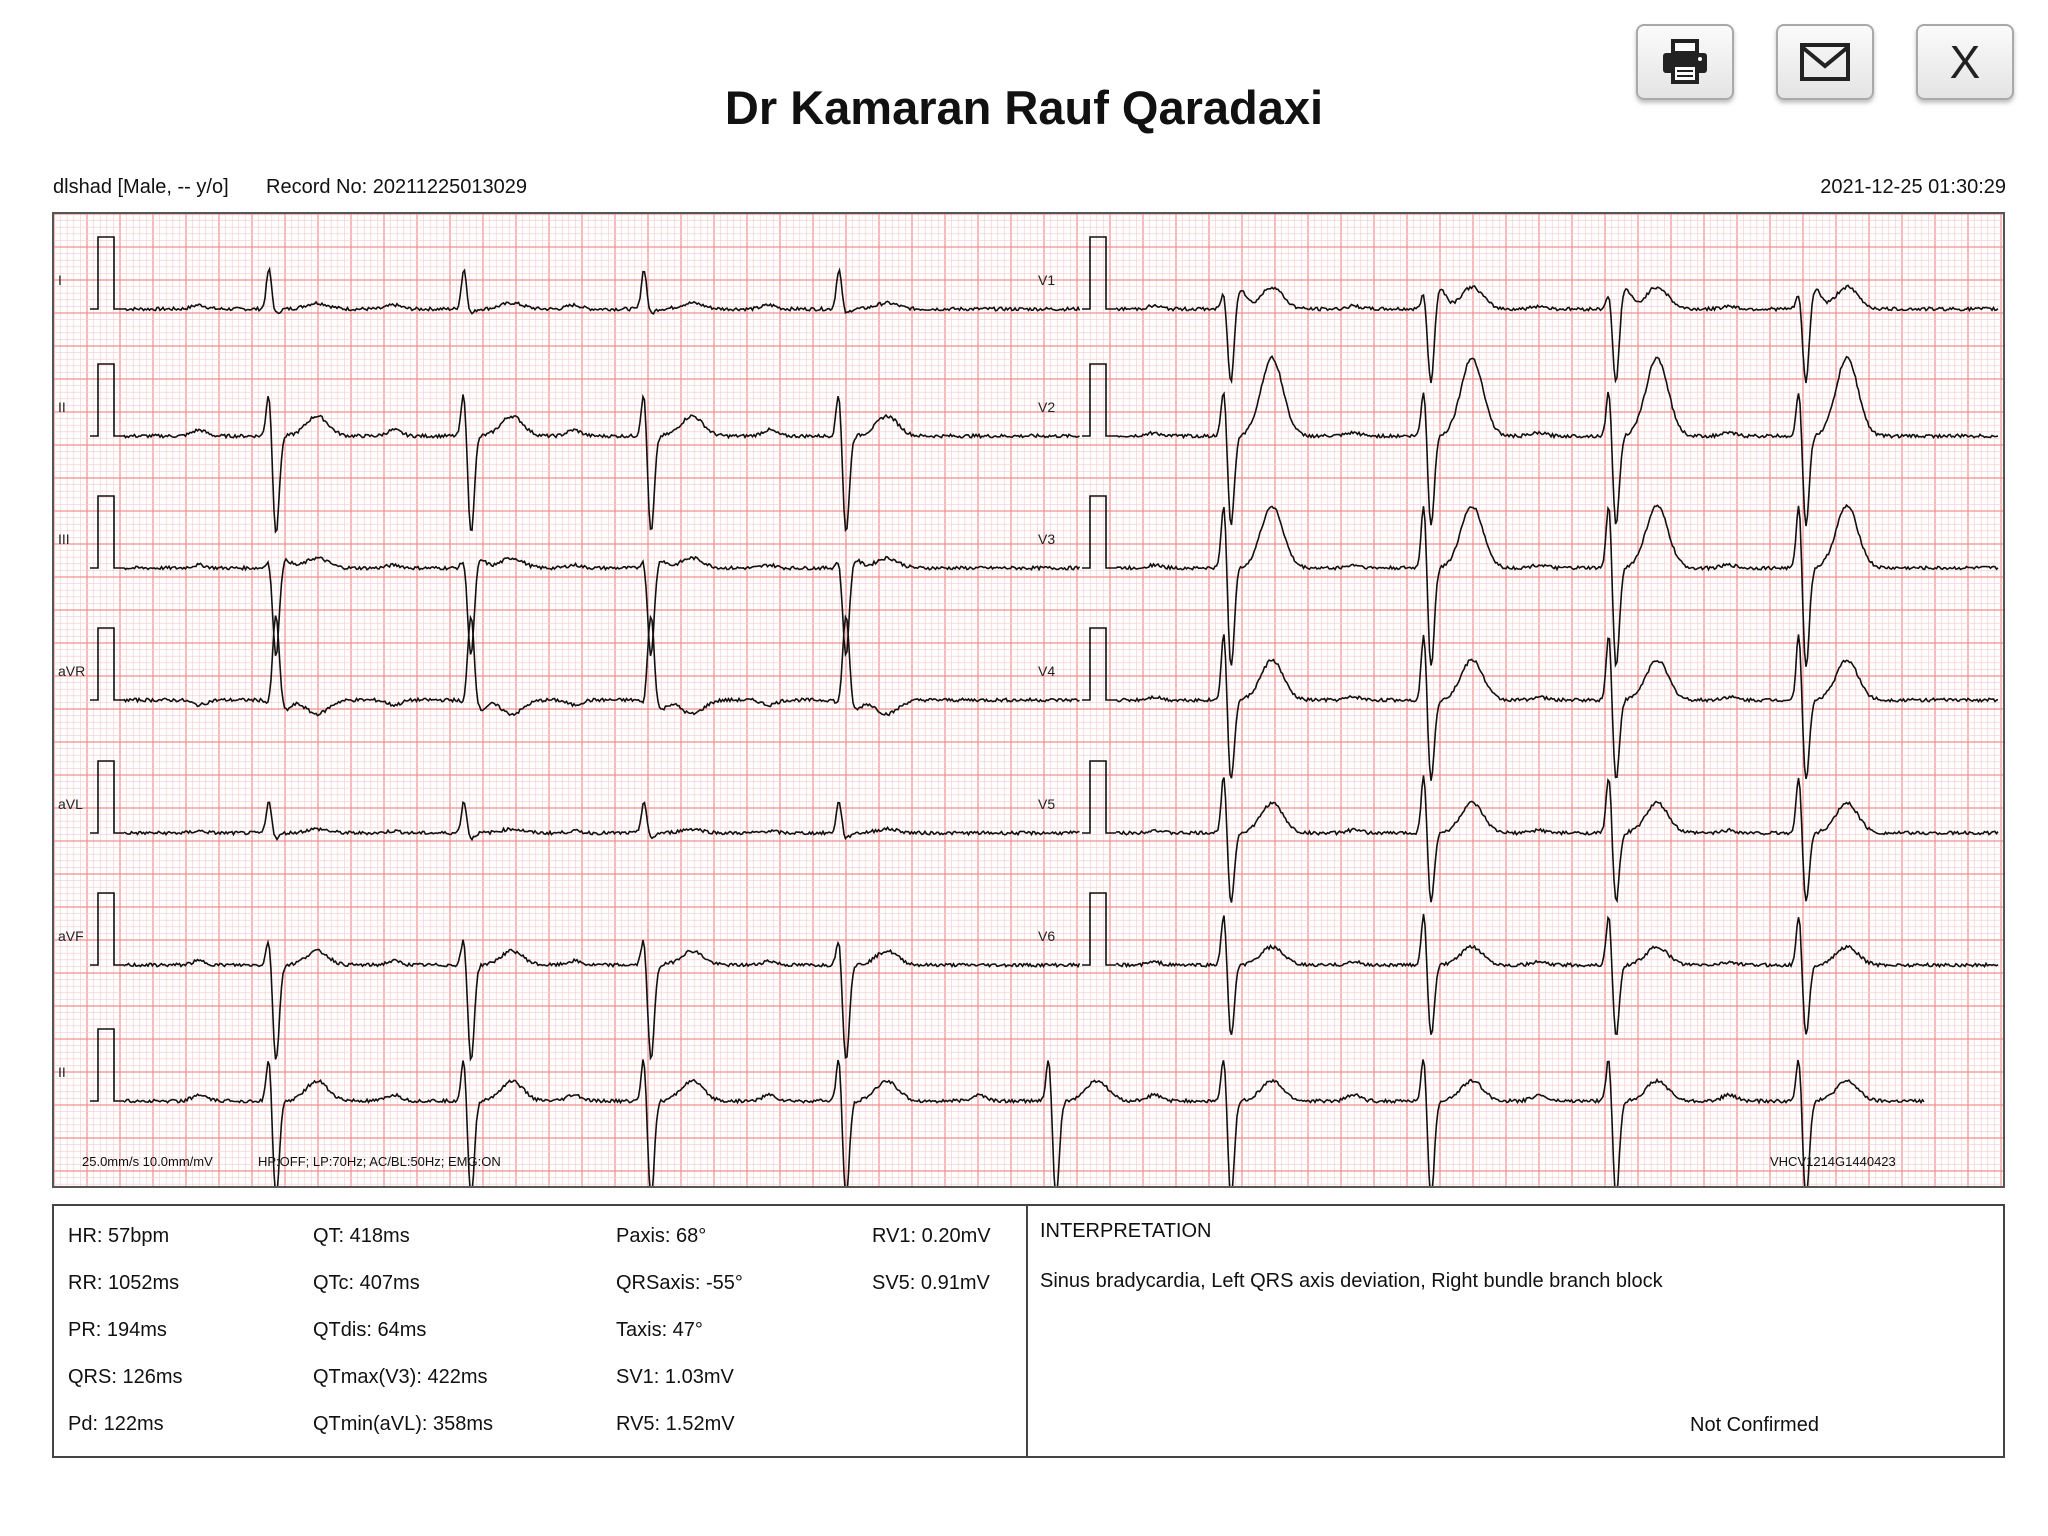  What do you see at coordinates (116, 1424) in the screenshot?
I see `measure-pd: Pd: 122ms` at bounding box center [116, 1424].